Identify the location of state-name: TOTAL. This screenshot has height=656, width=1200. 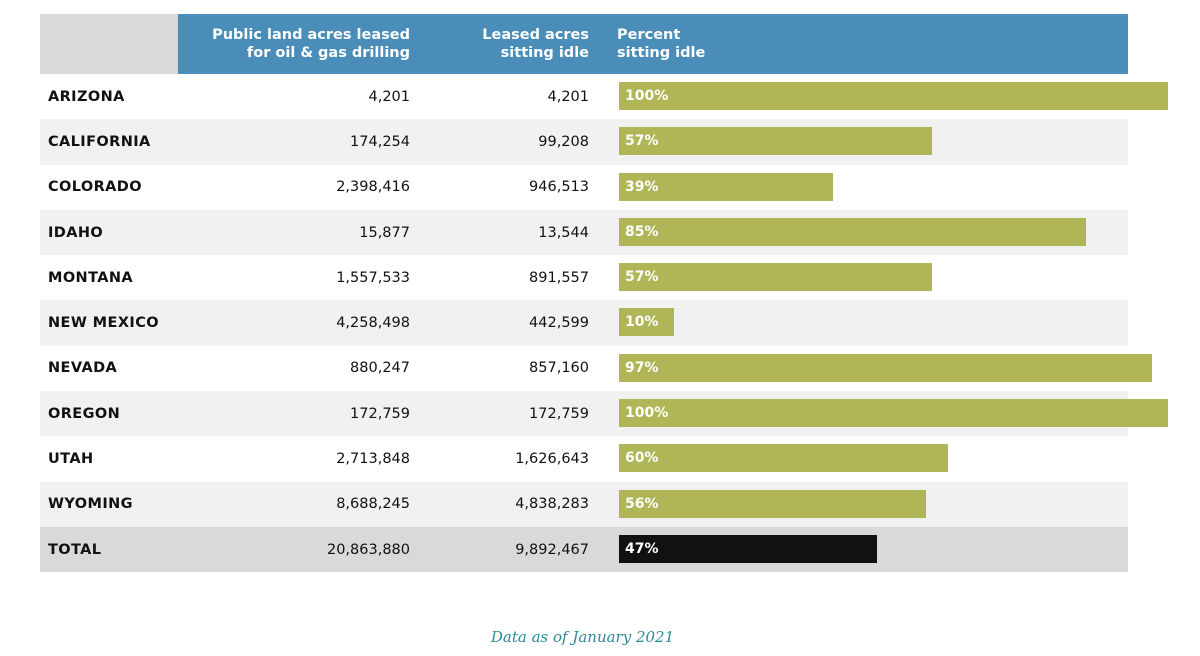
(75, 549).